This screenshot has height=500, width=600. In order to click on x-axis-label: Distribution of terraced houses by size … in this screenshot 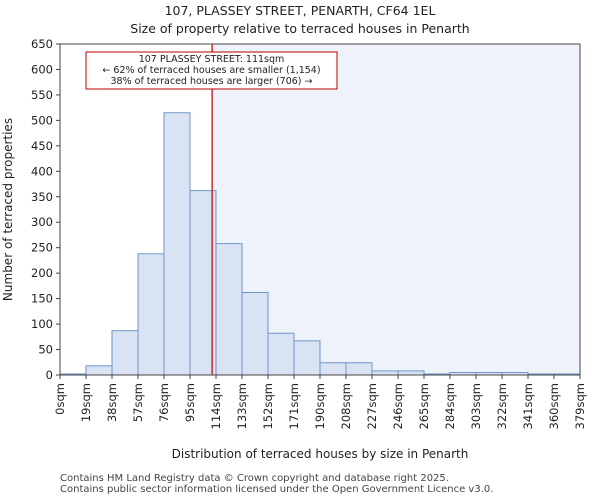, I will do `click(320, 454)`.